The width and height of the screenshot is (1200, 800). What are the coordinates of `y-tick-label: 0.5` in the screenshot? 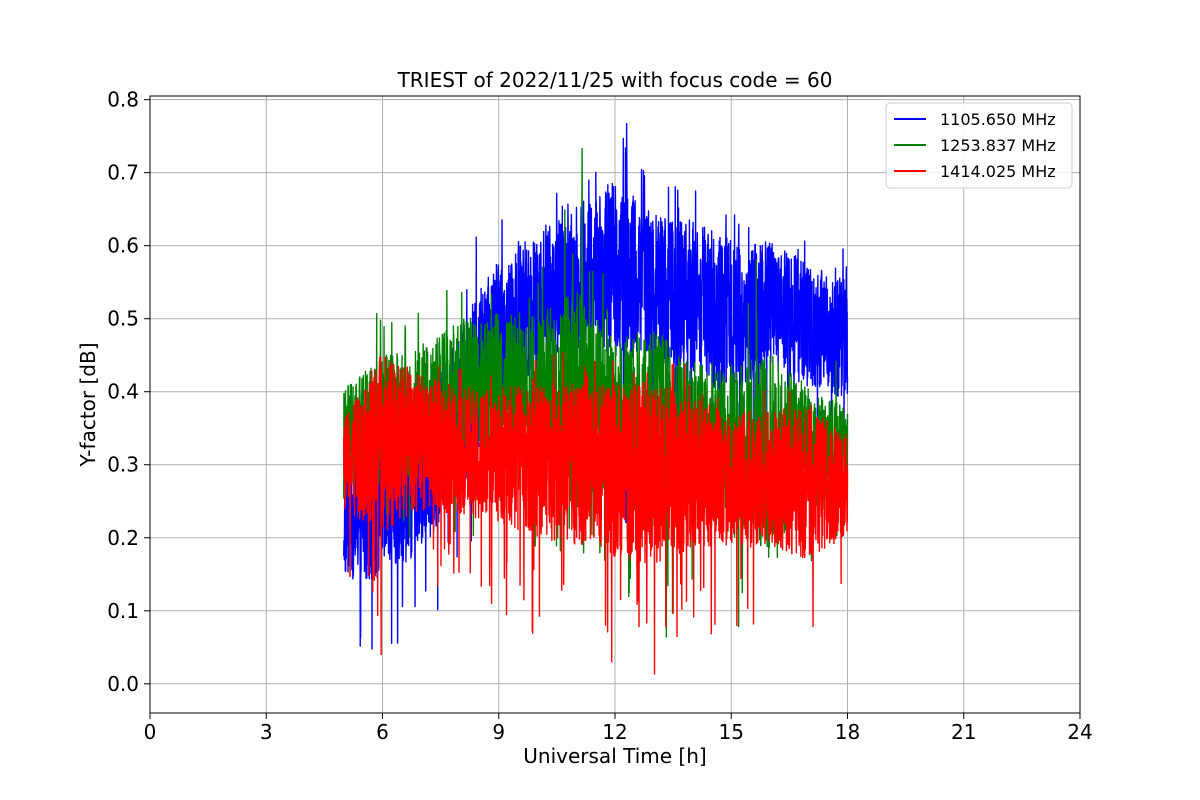 It's located at (123, 319).